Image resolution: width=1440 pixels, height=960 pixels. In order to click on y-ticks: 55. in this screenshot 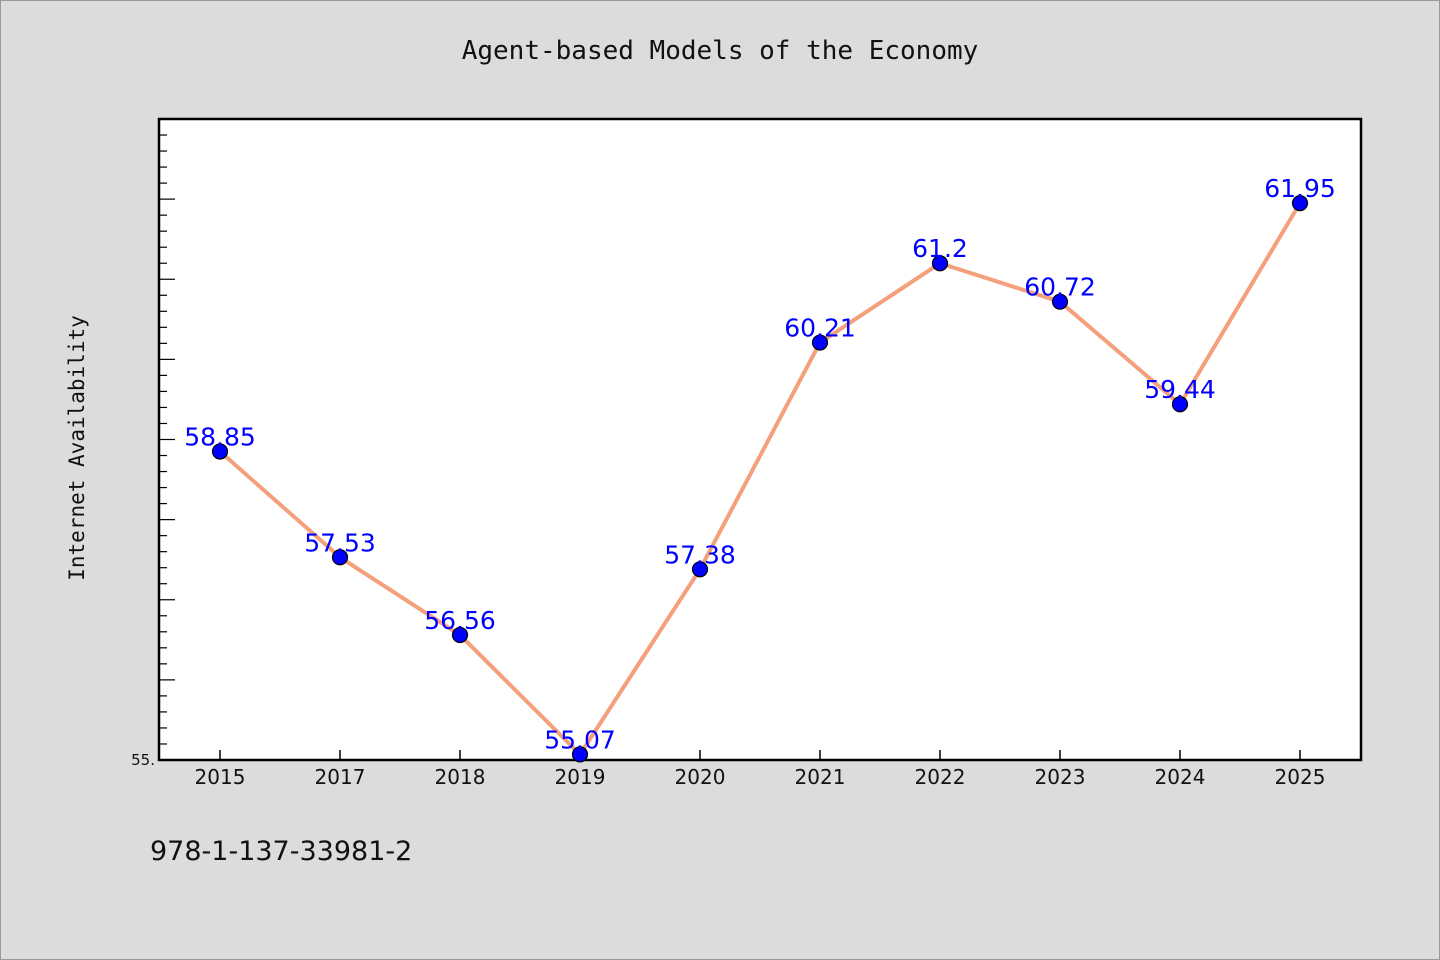, I will do `click(153, 443)`.